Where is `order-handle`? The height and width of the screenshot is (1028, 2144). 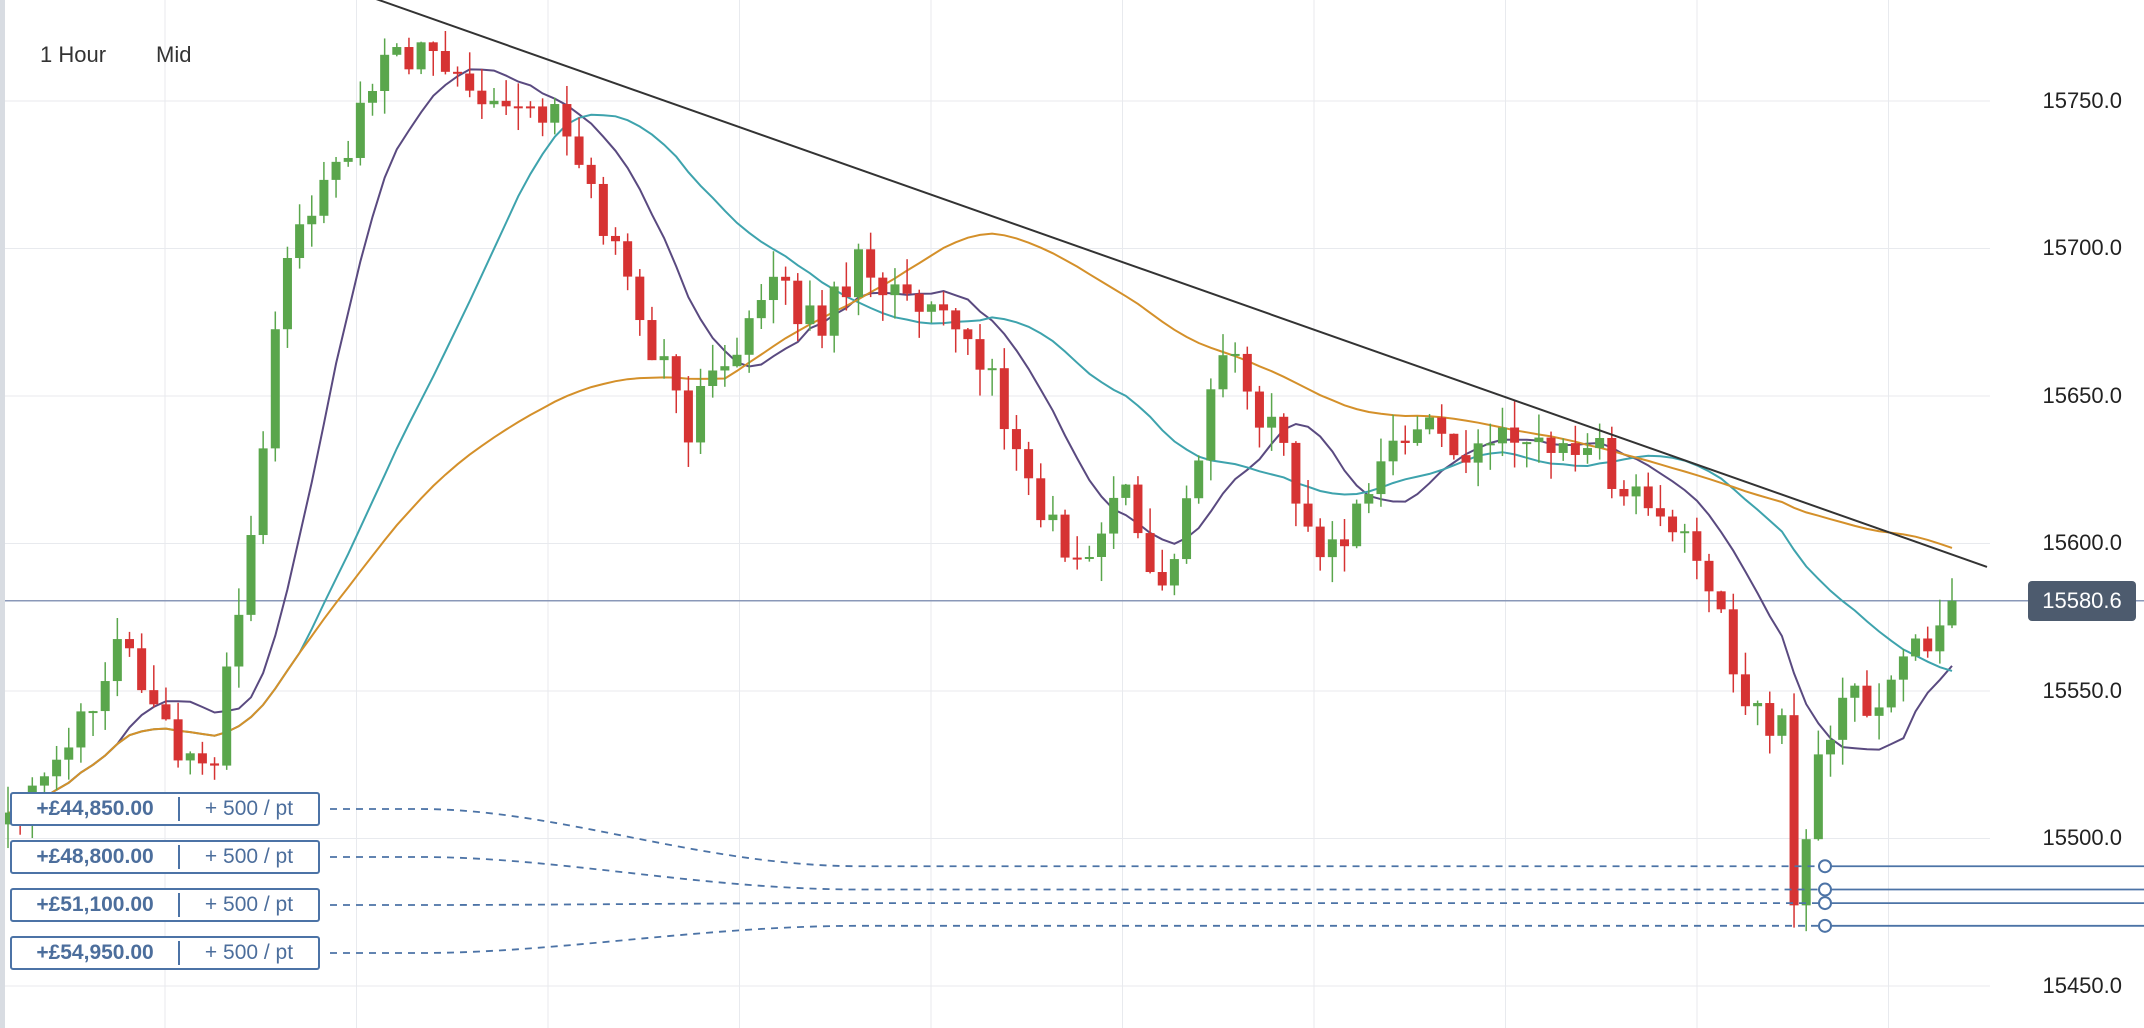
order-handle is located at coordinates (1825, 889).